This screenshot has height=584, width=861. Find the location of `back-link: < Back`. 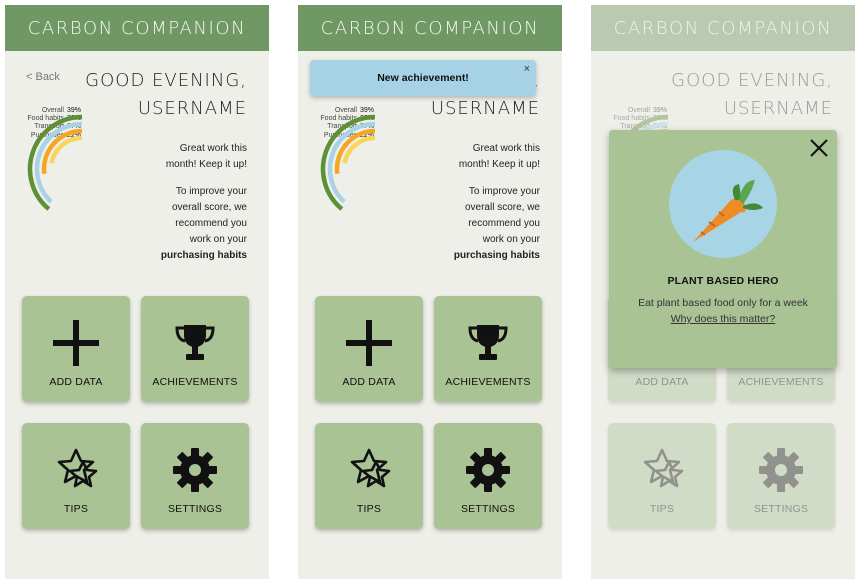

back-link: < Back is located at coordinates (43, 77).